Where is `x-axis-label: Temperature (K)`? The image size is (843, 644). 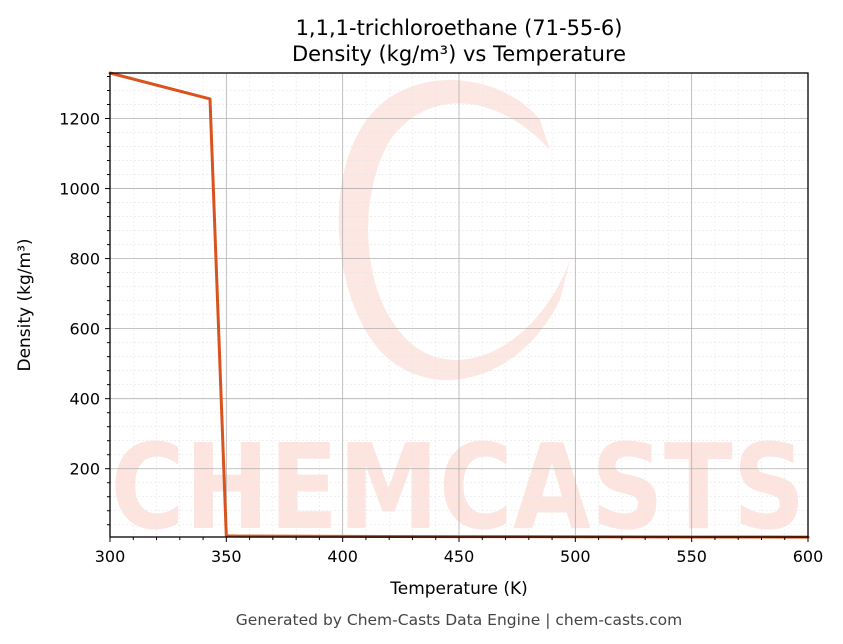 x-axis-label: Temperature (K) is located at coordinates (458, 589).